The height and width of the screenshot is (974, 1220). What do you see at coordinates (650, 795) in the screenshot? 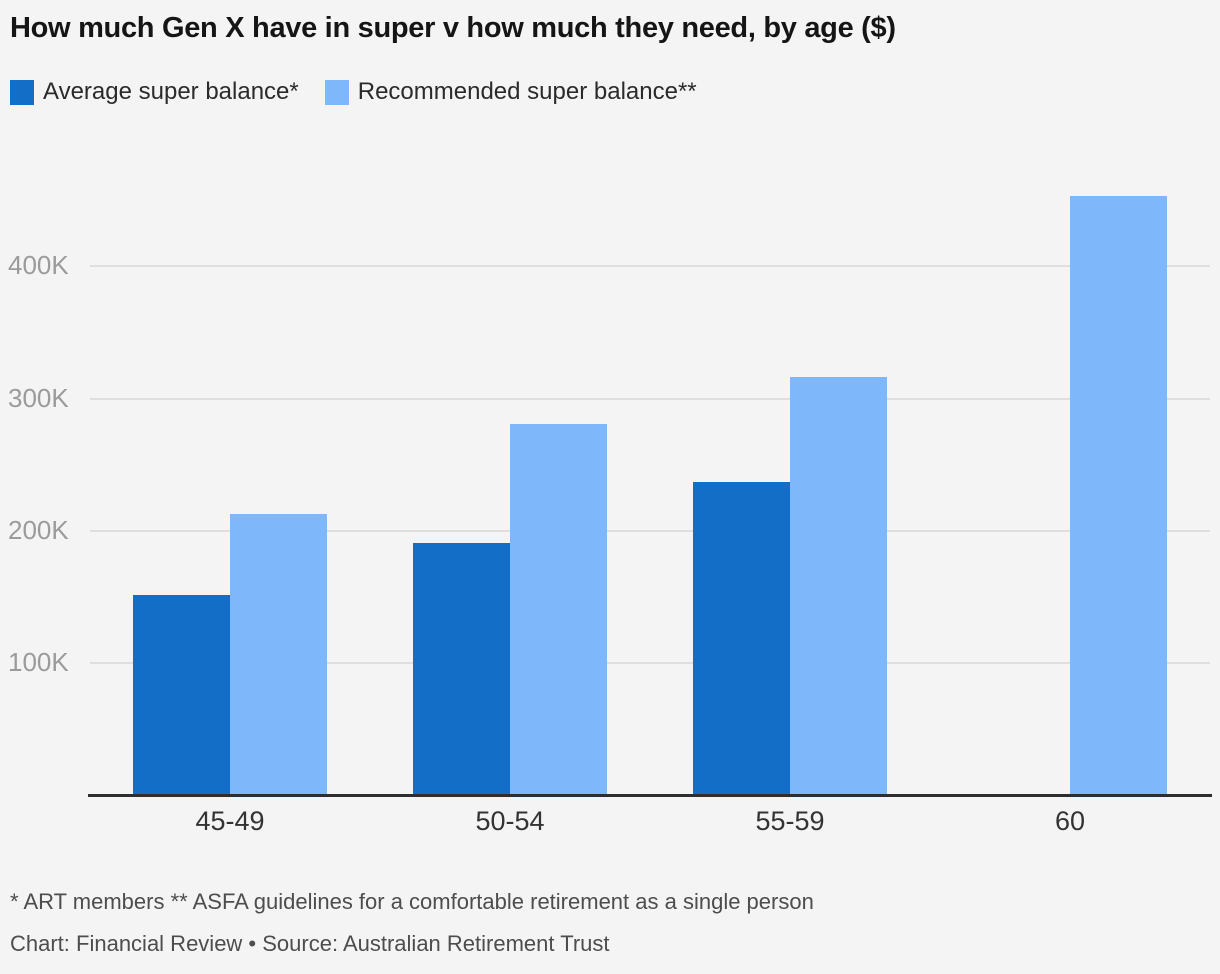
I see `x-axis-line` at bounding box center [650, 795].